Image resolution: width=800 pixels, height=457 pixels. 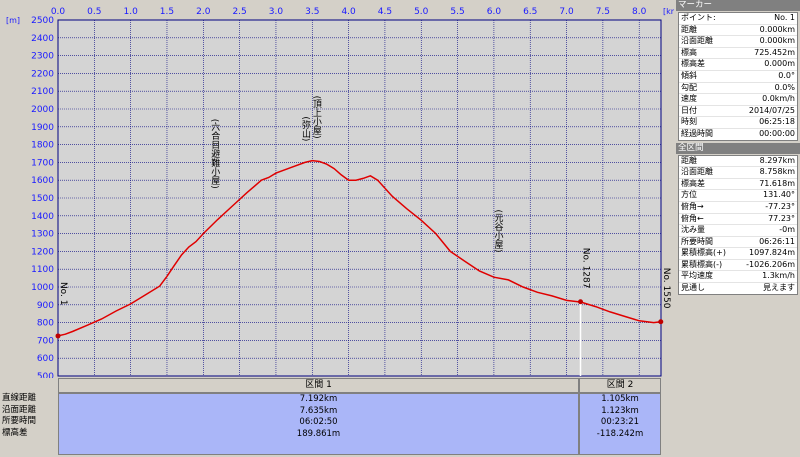 What do you see at coordinates (42, 146) in the screenshot?
I see `y-tick-label: 1800` at bounding box center [42, 146].